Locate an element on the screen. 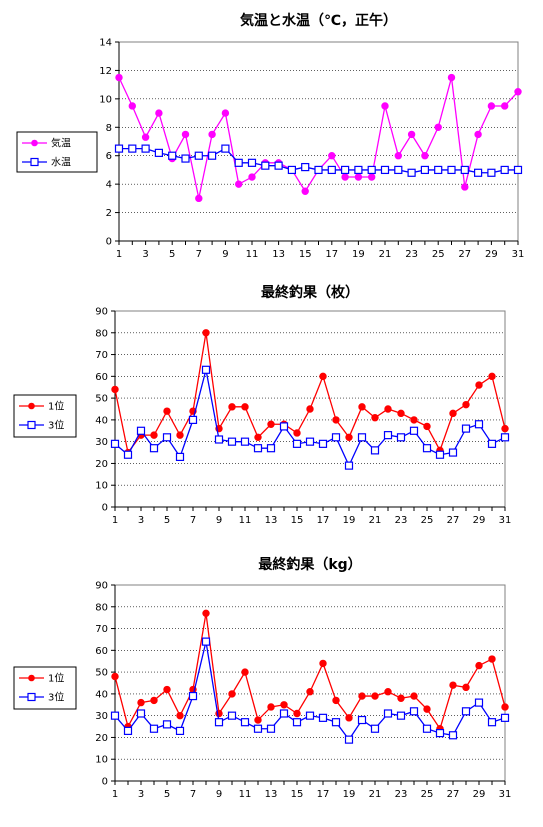 The image size is (543, 827). x-tick-label: 21 is located at coordinates (385, 254).